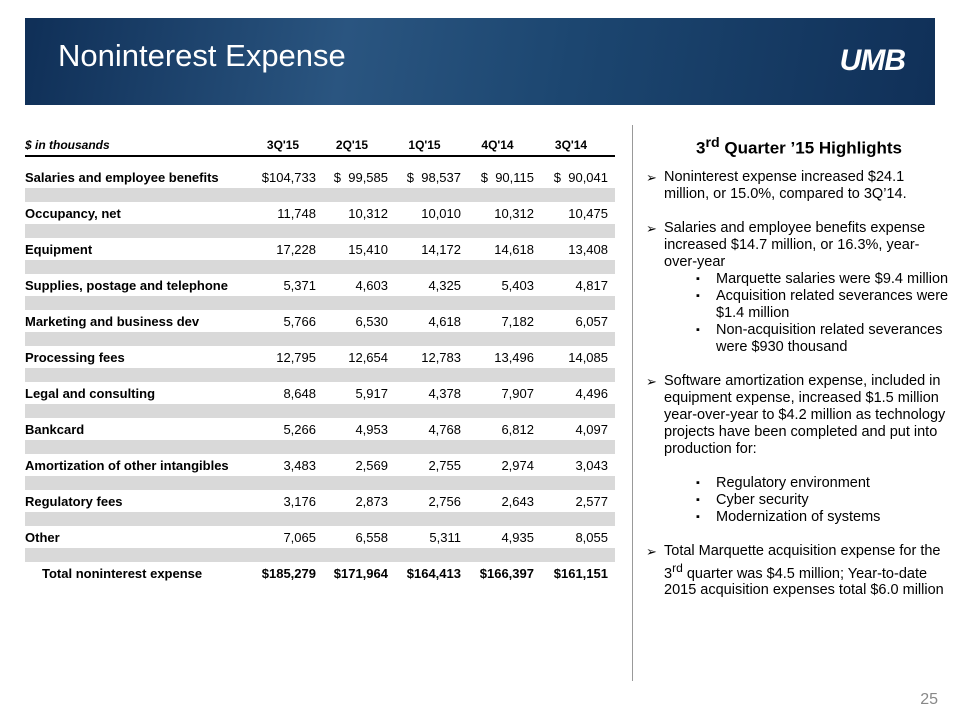  What do you see at coordinates (517, 285) in the screenshot?
I see `cell-value: 5,403` at bounding box center [517, 285].